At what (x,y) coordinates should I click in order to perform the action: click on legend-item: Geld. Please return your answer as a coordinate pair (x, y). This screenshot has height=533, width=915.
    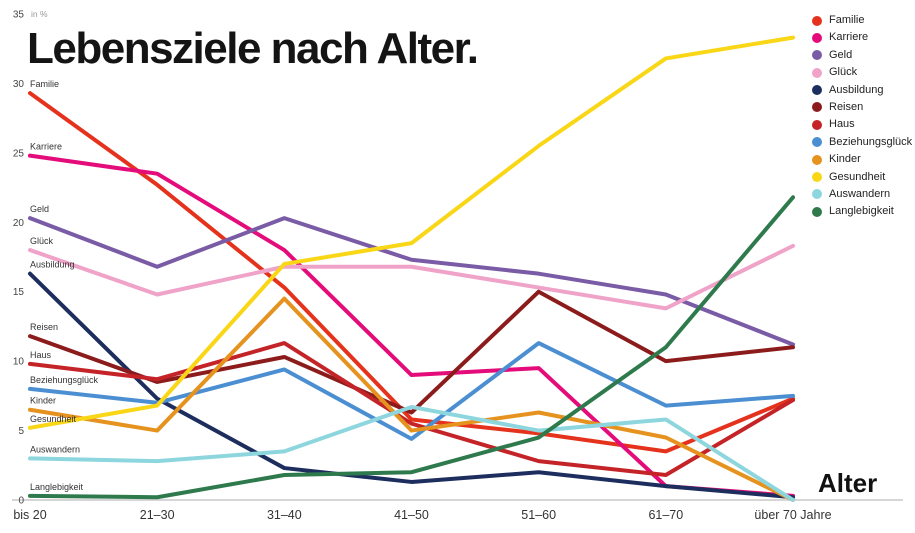
    Looking at the image, I should click on (862, 54).